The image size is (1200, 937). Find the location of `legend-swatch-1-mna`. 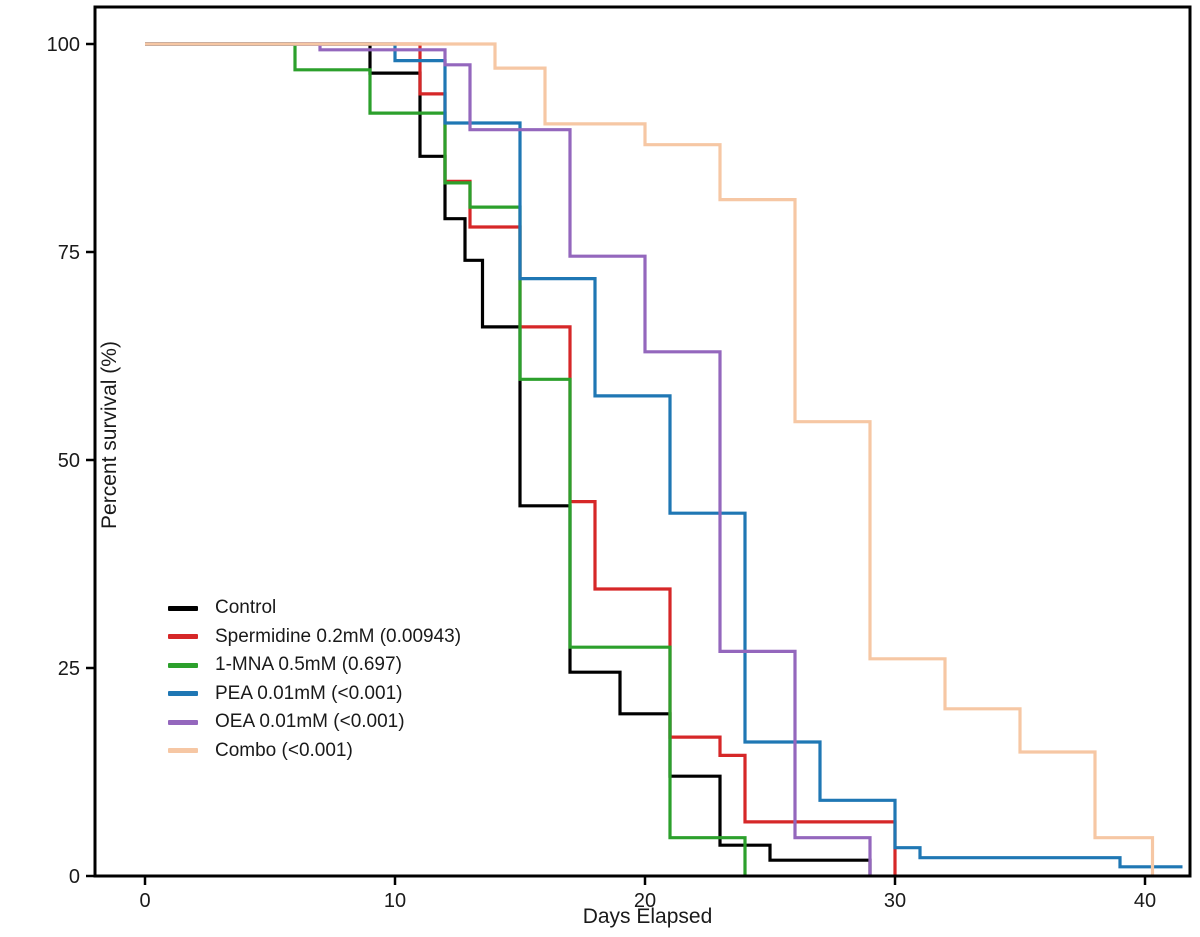

legend-swatch-1-mna is located at coordinates (183, 665).